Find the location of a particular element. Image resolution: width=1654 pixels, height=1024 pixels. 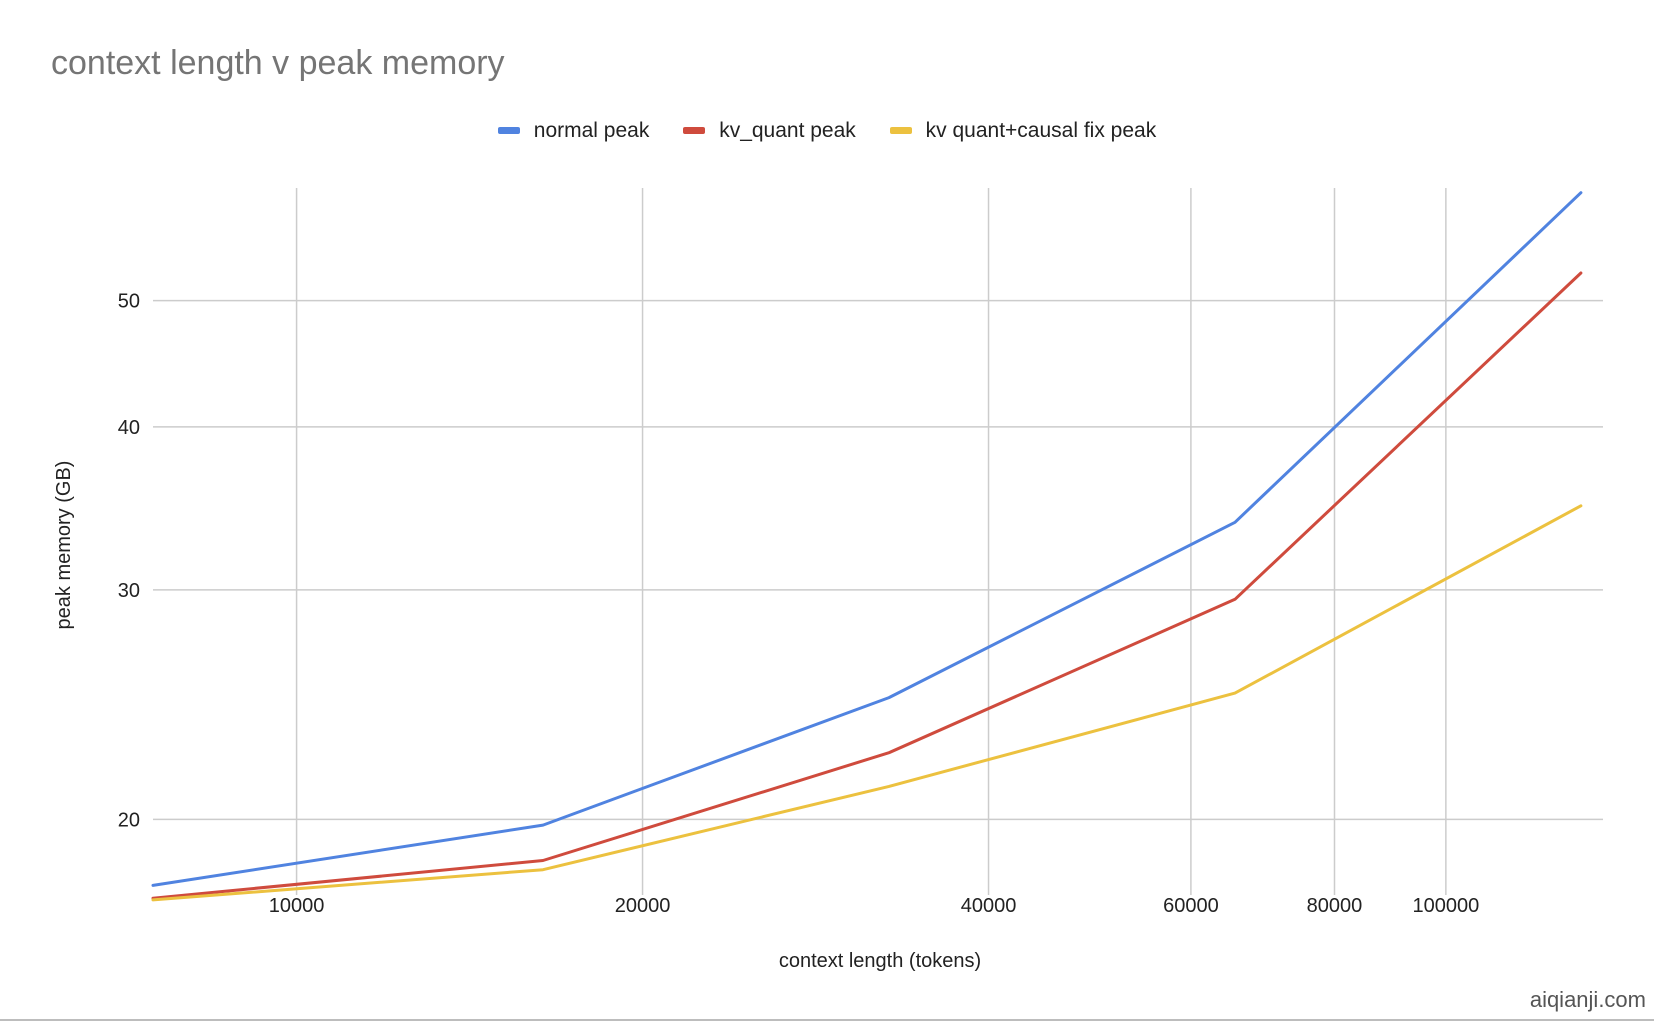

y-tick-label: 50 is located at coordinates (129, 302).